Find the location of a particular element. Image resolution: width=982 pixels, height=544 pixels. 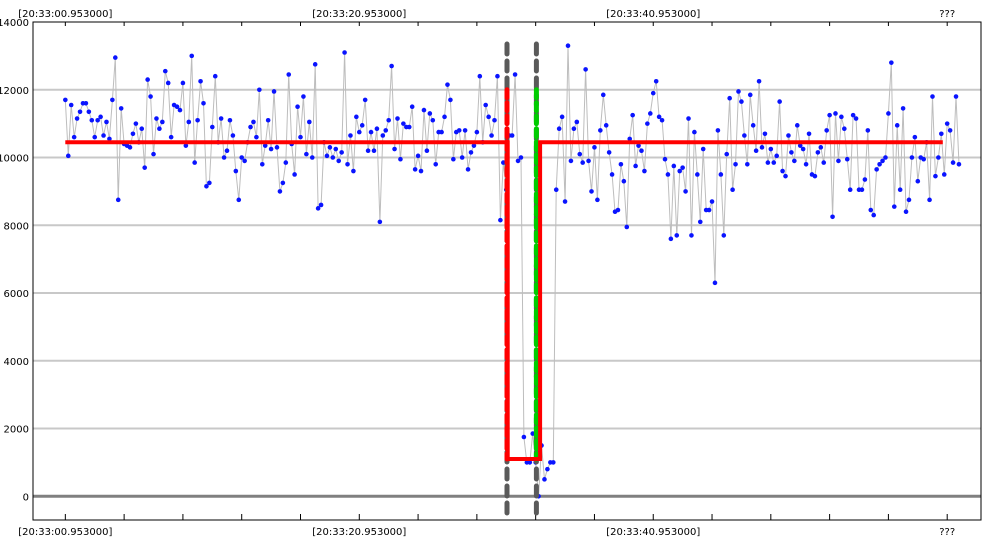

x-tick-label-bottom: [20:33:00.953000] is located at coordinates (65, 532).